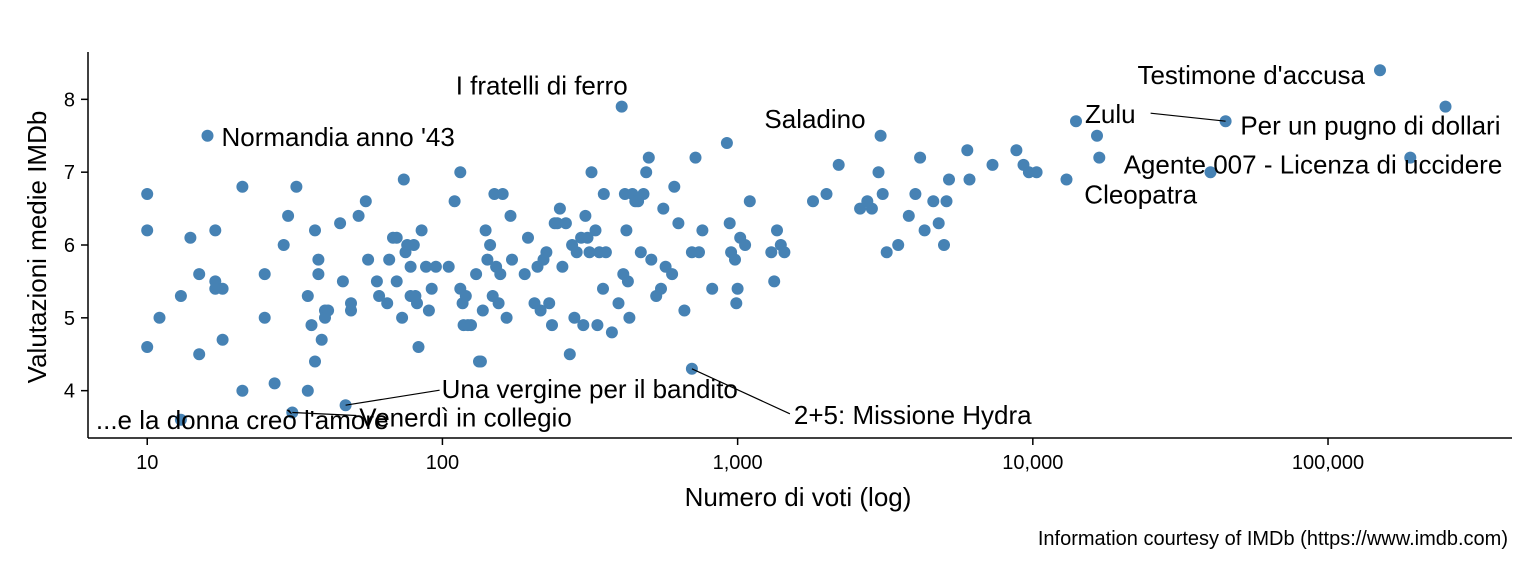 This screenshot has width=1536, height=576. Describe the element at coordinates (69, 100) in the screenshot. I see `y-tick-label: 8` at that location.